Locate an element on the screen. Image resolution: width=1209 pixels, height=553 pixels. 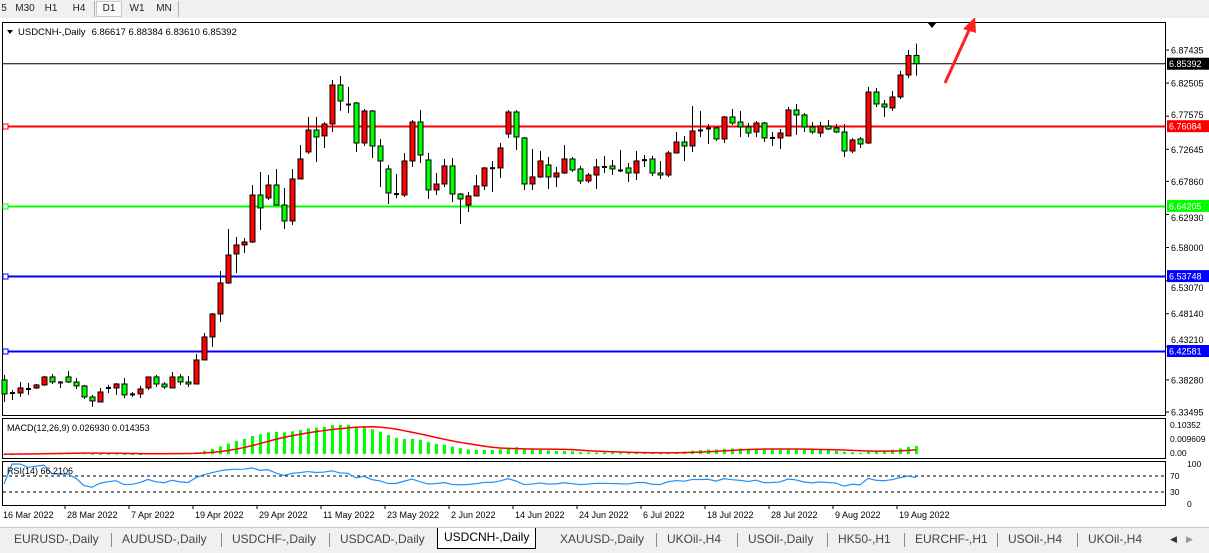
tab-eurusd-daily: EURUSD-,Daily is located at coordinates (56, 539).